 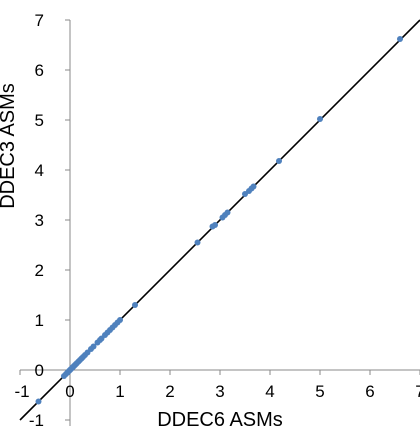 What do you see at coordinates (39, 20) in the screenshot?
I see `y-tick-label: 7` at bounding box center [39, 20].